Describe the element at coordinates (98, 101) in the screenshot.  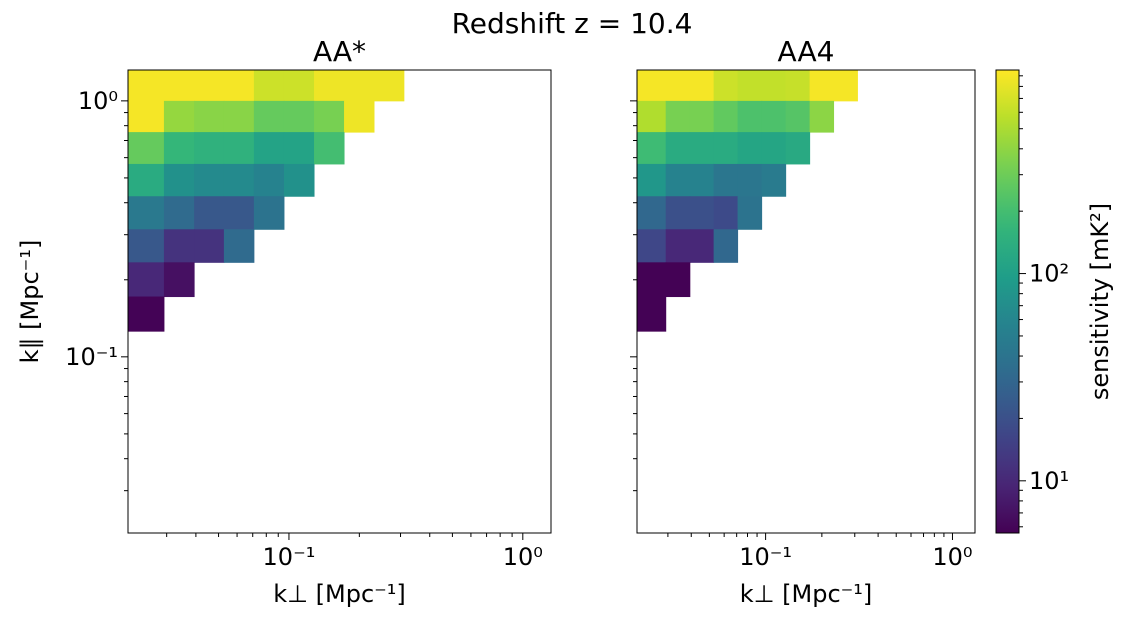
I see `y-tick-label: 10⁰` at that location.